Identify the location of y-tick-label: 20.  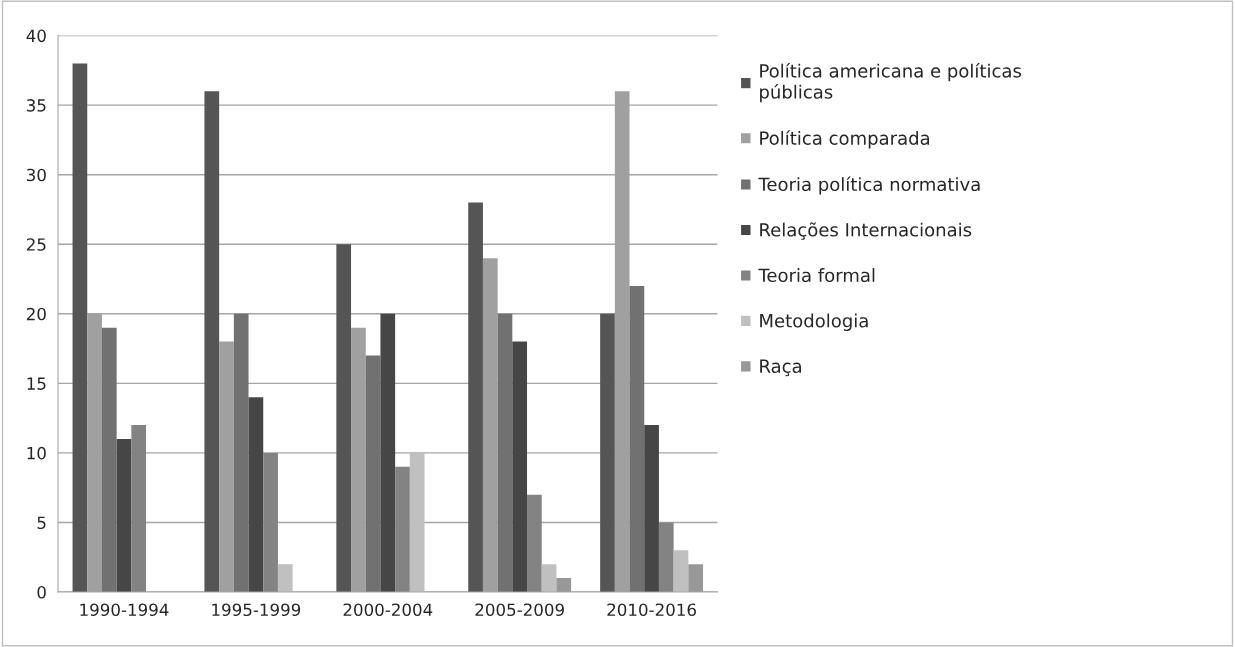
(36, 314).